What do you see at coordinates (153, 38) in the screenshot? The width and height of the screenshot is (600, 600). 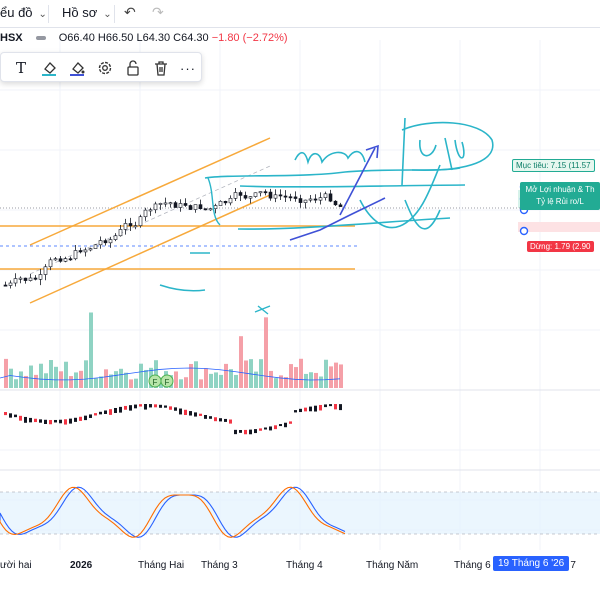 I see `legend-low: L64.30` at bounding box center [153, 38].